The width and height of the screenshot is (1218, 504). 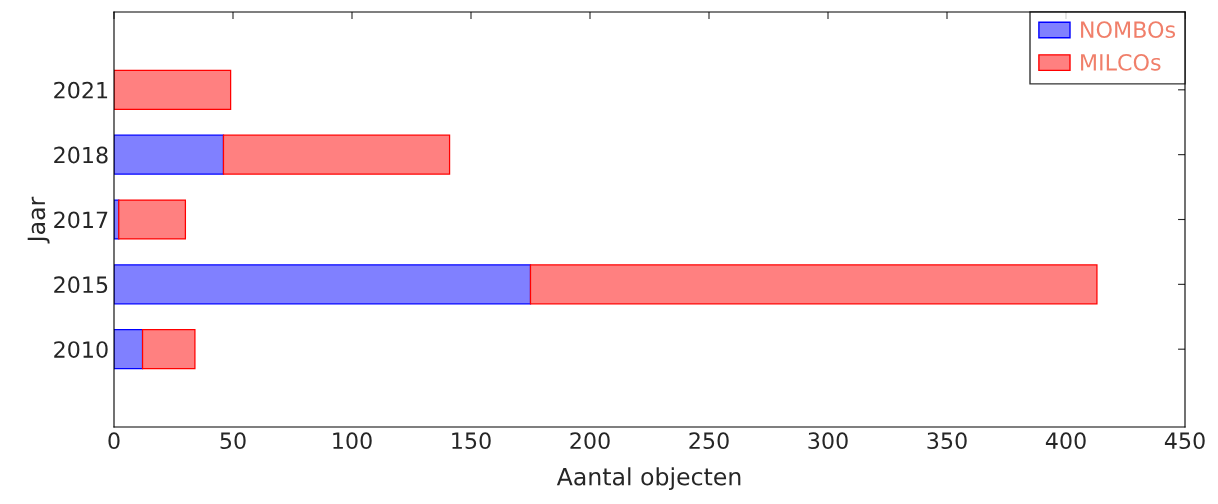 What do you see at coordinates (709, 441) in the screenshot?
I see `x-tick-label: 250` at bounding box center [709, 441].